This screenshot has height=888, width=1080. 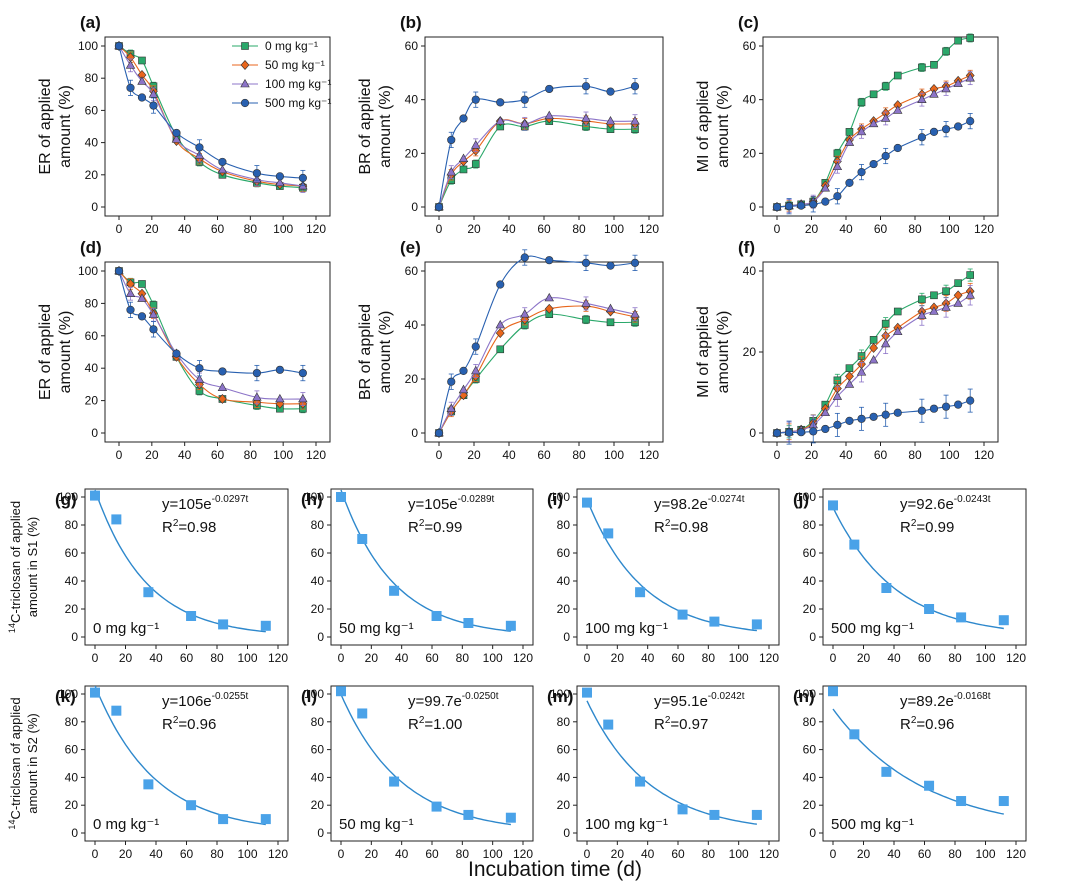 What do you see at coordinates (372, 658) in the screenshot?
I see `panel-h-x-tick-label: 20` at bounding box center [372, 658].